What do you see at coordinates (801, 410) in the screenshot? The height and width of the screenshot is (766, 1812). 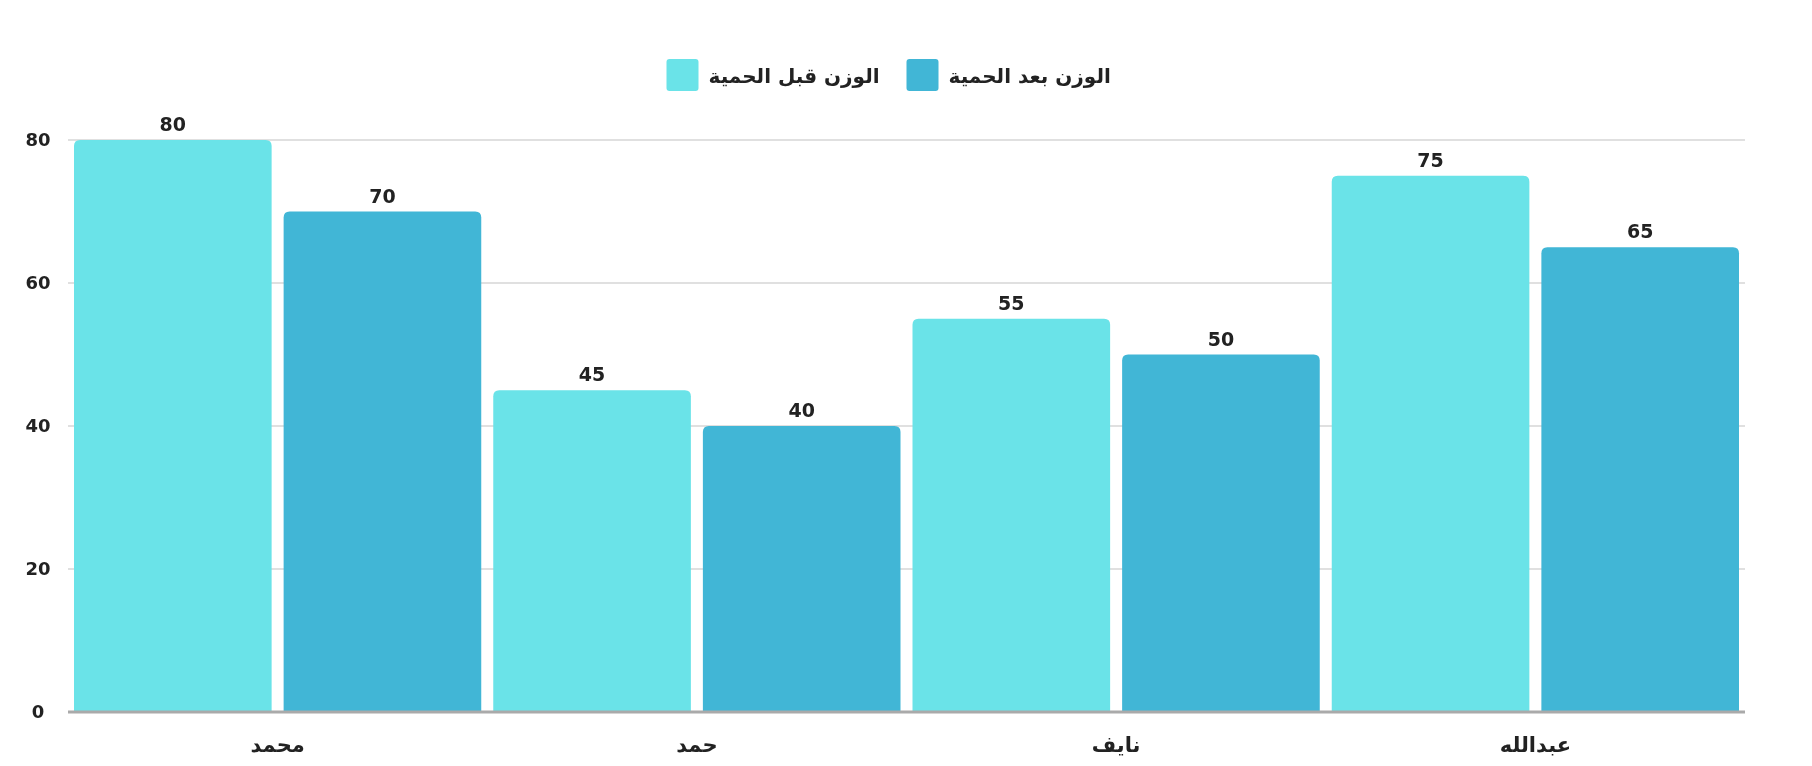 I see `data-label: 40` at bounding box center [801, 410].